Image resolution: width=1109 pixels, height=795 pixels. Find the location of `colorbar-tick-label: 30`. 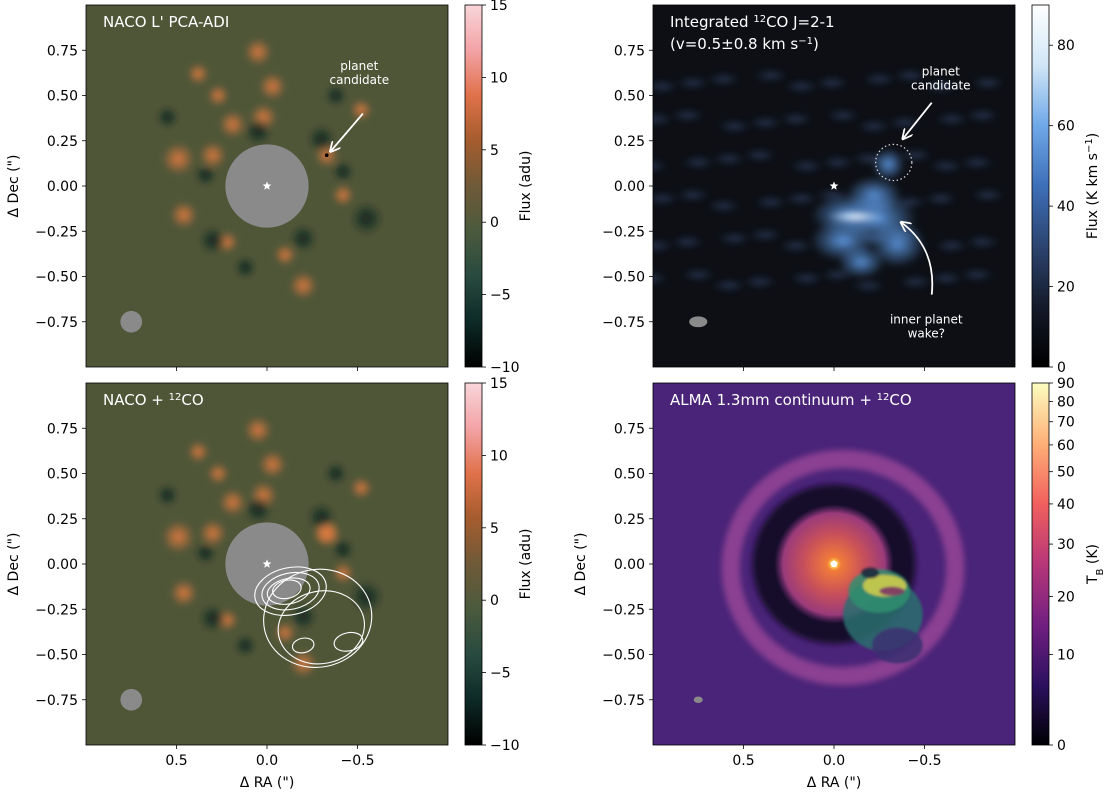

colorbar-tick-label: 30 is located at coordinates (1066, 545).